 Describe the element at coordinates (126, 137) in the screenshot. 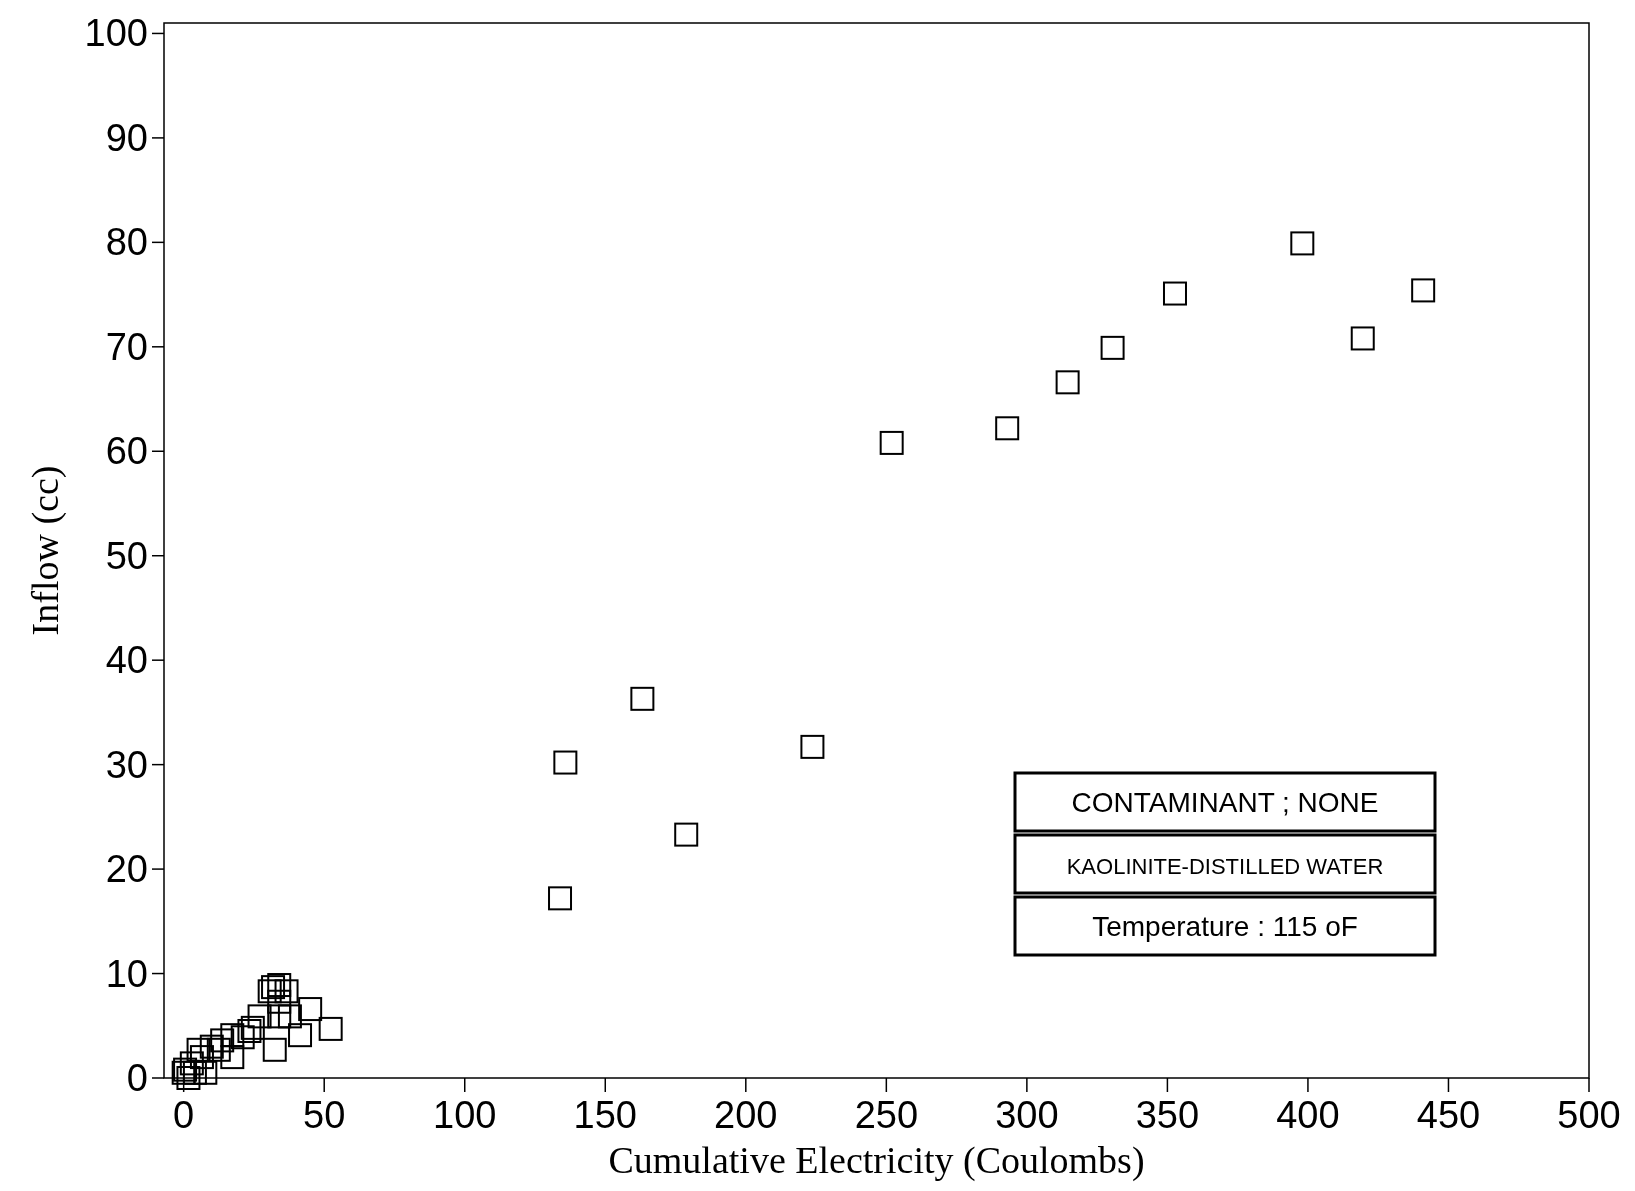

I see `y-tick-label: 90` at that location.